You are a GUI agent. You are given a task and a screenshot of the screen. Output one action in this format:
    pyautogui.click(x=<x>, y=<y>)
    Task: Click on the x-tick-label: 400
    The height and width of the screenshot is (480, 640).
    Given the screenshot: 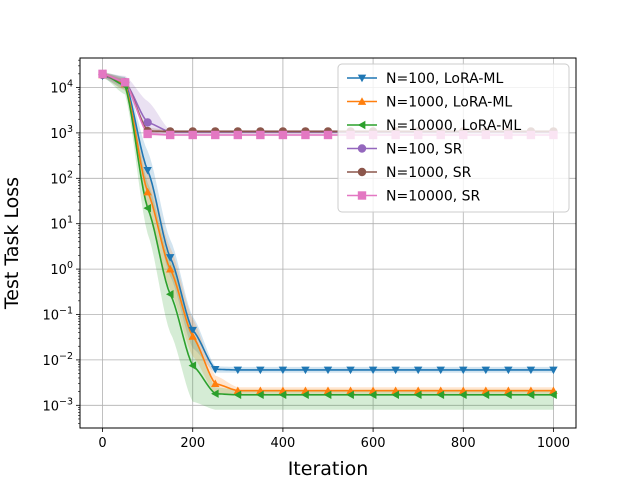 What is the action you would take?
    pyautogui.click(x=282, y=443)
    